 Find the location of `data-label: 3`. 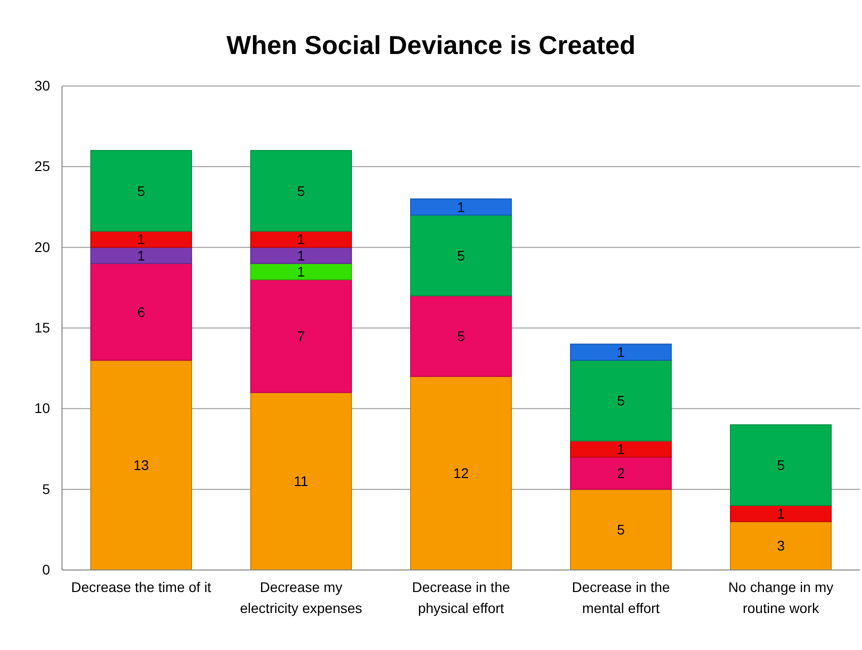

data-label: 3 is located at coordinates (780, 546).